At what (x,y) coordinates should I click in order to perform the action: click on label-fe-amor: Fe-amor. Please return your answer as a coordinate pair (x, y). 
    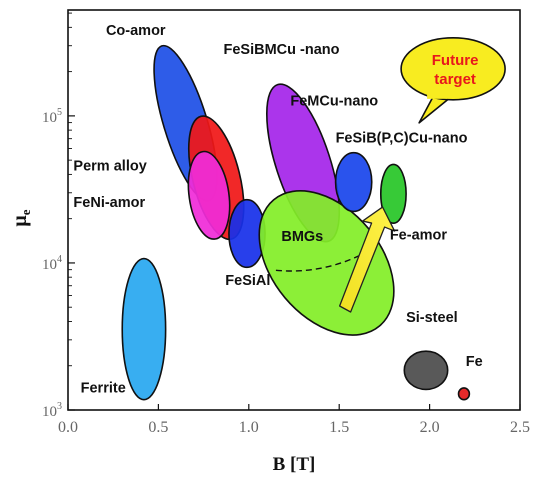
    Looking at the image, I should click on (419, 235).